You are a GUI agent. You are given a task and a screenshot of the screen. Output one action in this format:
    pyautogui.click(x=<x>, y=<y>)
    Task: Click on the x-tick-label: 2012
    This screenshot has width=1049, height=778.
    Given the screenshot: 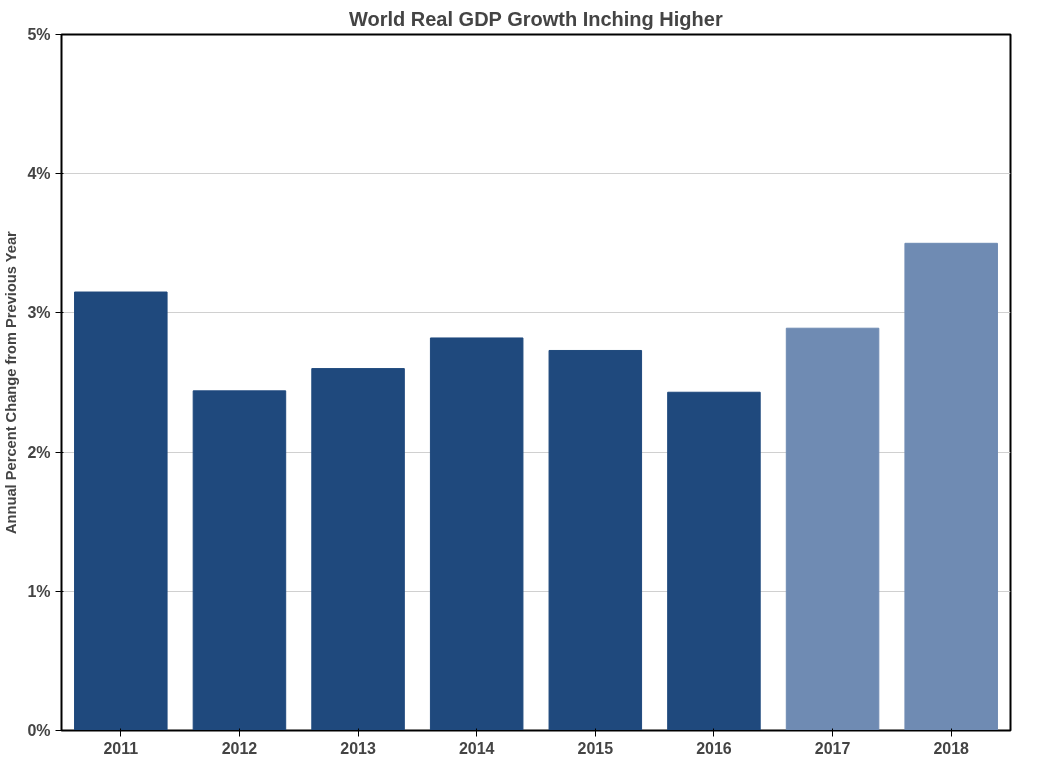 What is the action you would take?
    pyautogui.click(x=239, y=748)
    